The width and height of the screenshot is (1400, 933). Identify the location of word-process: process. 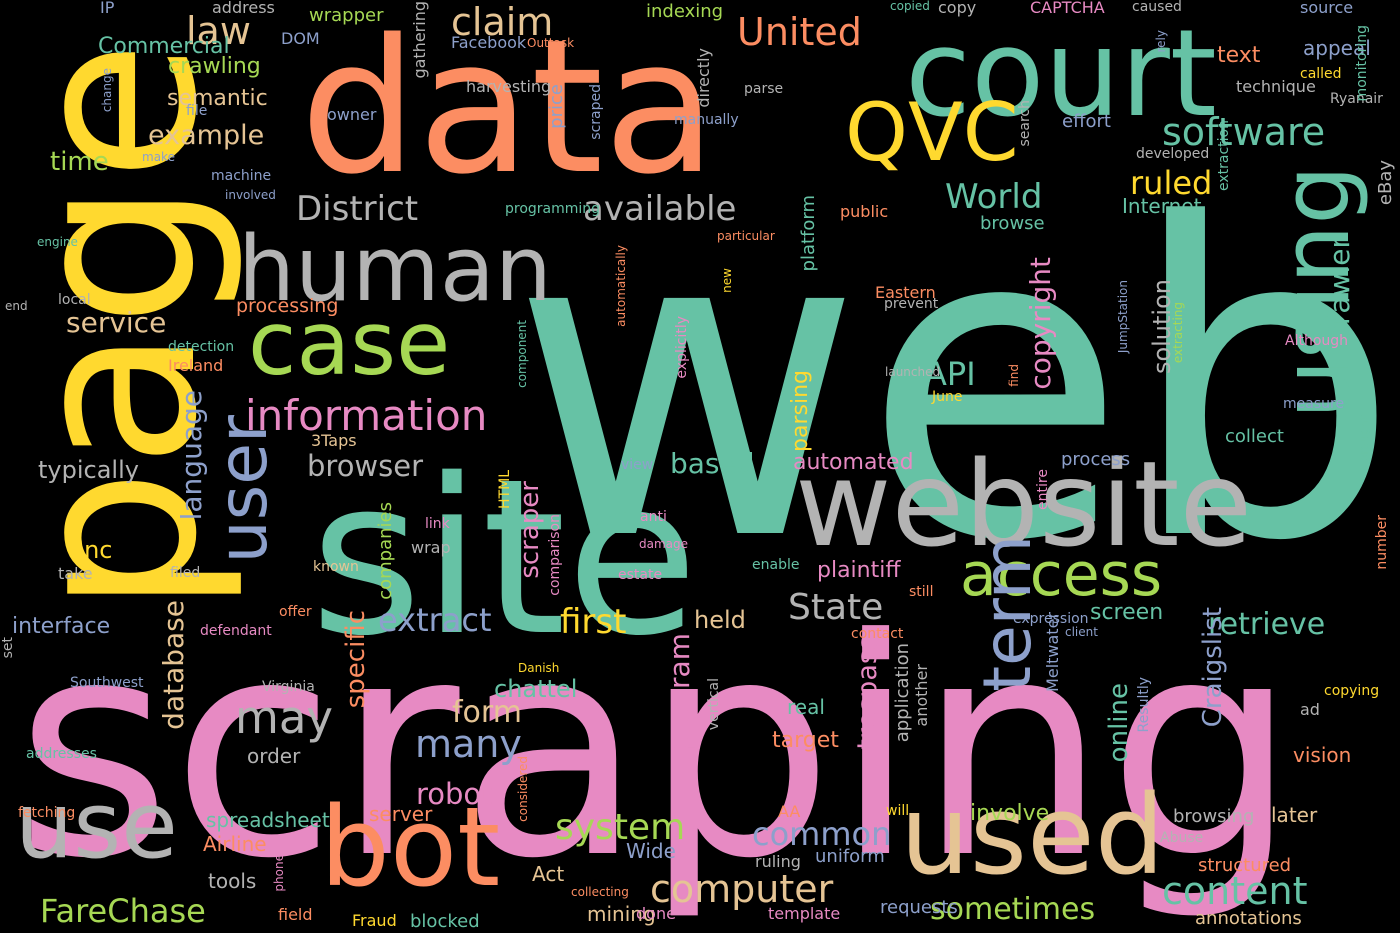
(1096, 459).